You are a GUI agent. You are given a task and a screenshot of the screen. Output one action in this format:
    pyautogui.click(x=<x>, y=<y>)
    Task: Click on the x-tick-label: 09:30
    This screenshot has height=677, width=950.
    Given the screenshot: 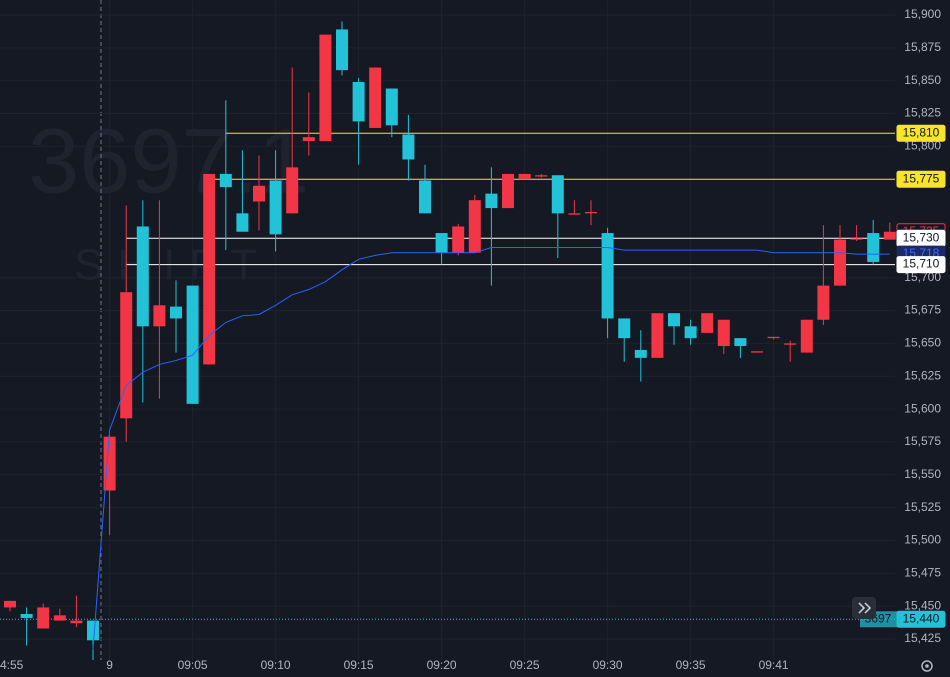 What is the action you would take?
    pyautogui.click(x=608, y=665)
    